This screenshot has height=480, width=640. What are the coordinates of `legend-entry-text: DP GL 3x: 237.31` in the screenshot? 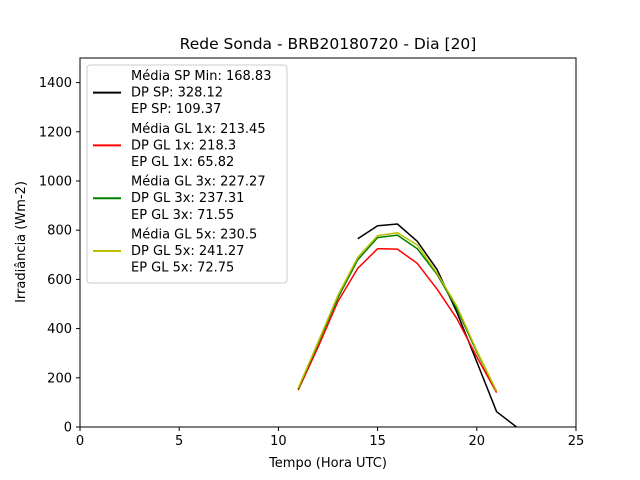 It's located at (187, 198).